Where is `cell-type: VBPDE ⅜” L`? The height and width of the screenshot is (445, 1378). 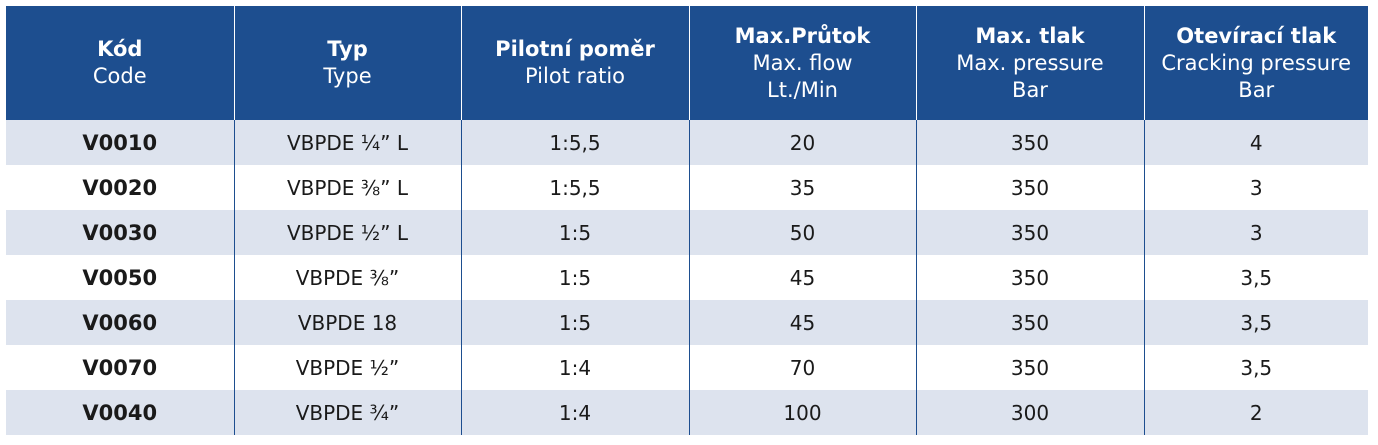
cell-type: VBPDE ⅜” L is located at coordinates (347, 187).